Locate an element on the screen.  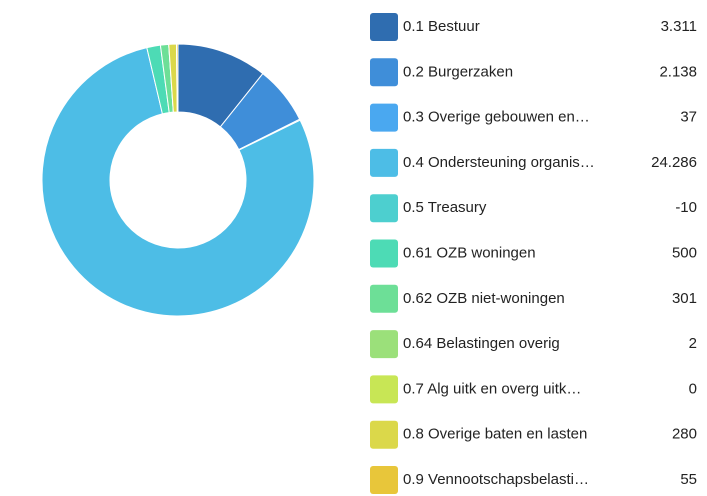
legend-value: 24.286 is located at coordinates (674, 162).